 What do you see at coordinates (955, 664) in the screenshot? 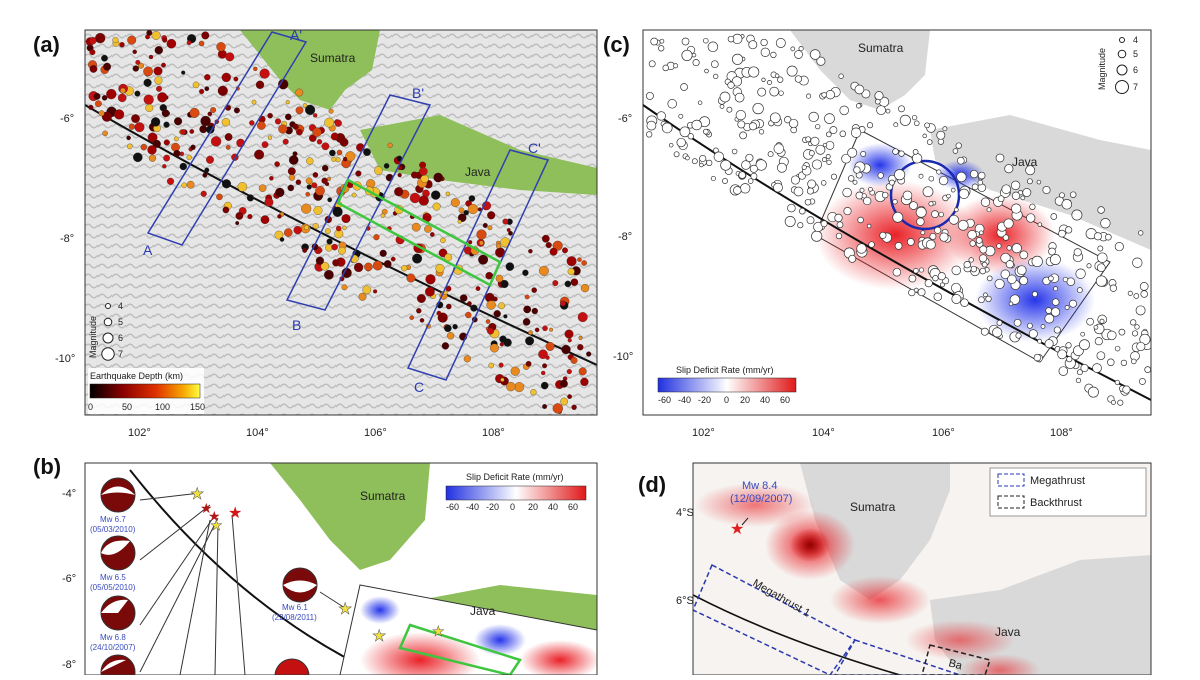
I see `panel-d-segment-label-2: Ba` at bounding box center [955, 664].